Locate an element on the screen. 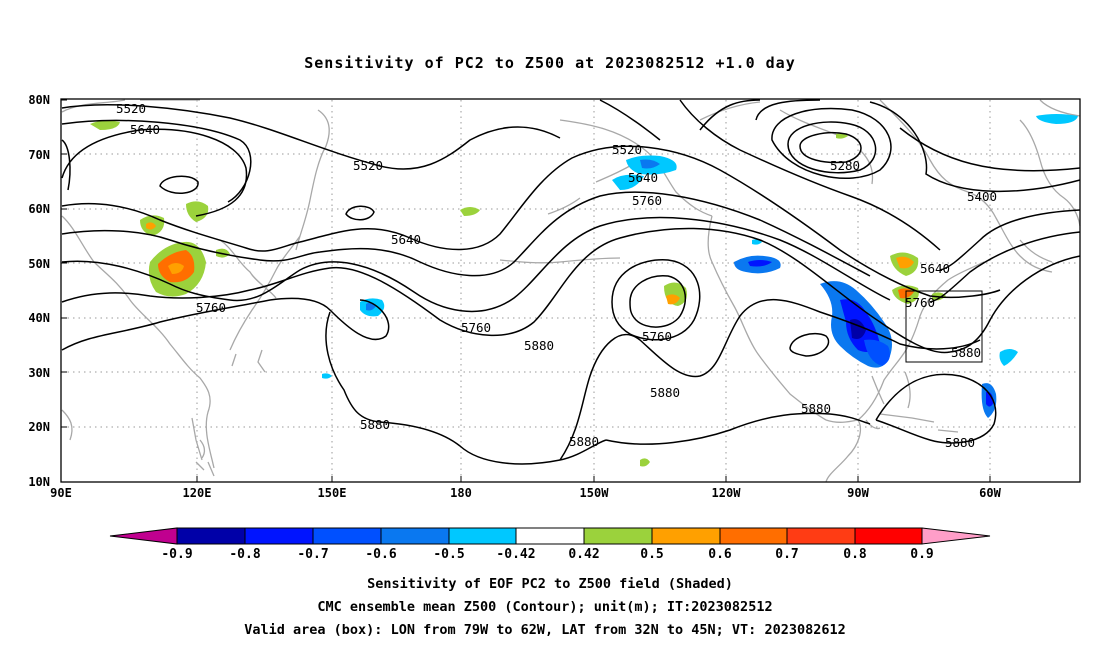 This screenshot has height=650, width=1100. lon-label: 90E is located at coordinates (61, 493).